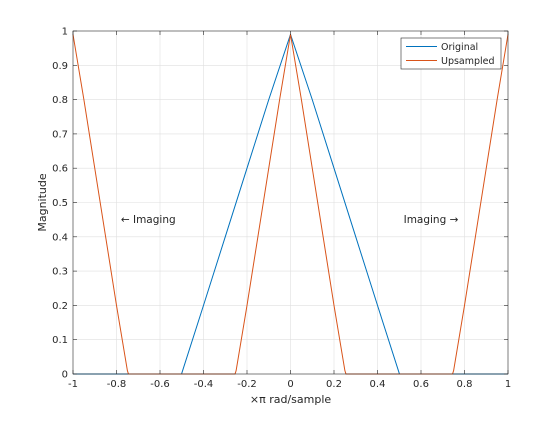  Describe the element at coordinates (204, 384) in the screenshot. I see `x-tick-label: -0.4` at that location.